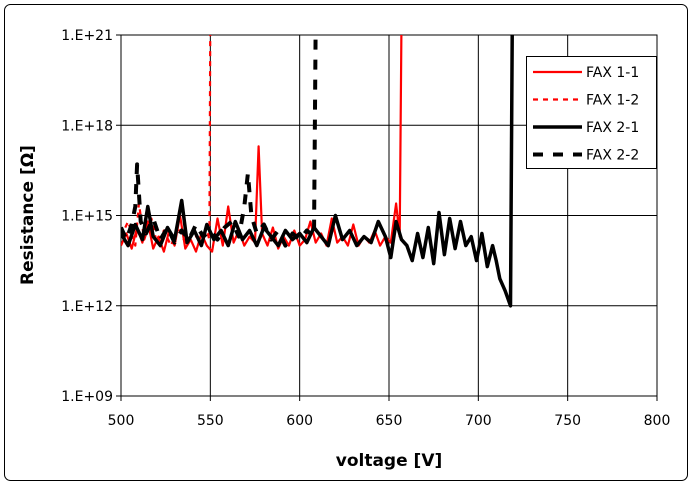 The height and width of the screenshot is (485, 692). What do you see at coordinates (389, 461) in the screenshot?
I see `x-axis-label: voltage [V]` at bounding box center [389, 461].